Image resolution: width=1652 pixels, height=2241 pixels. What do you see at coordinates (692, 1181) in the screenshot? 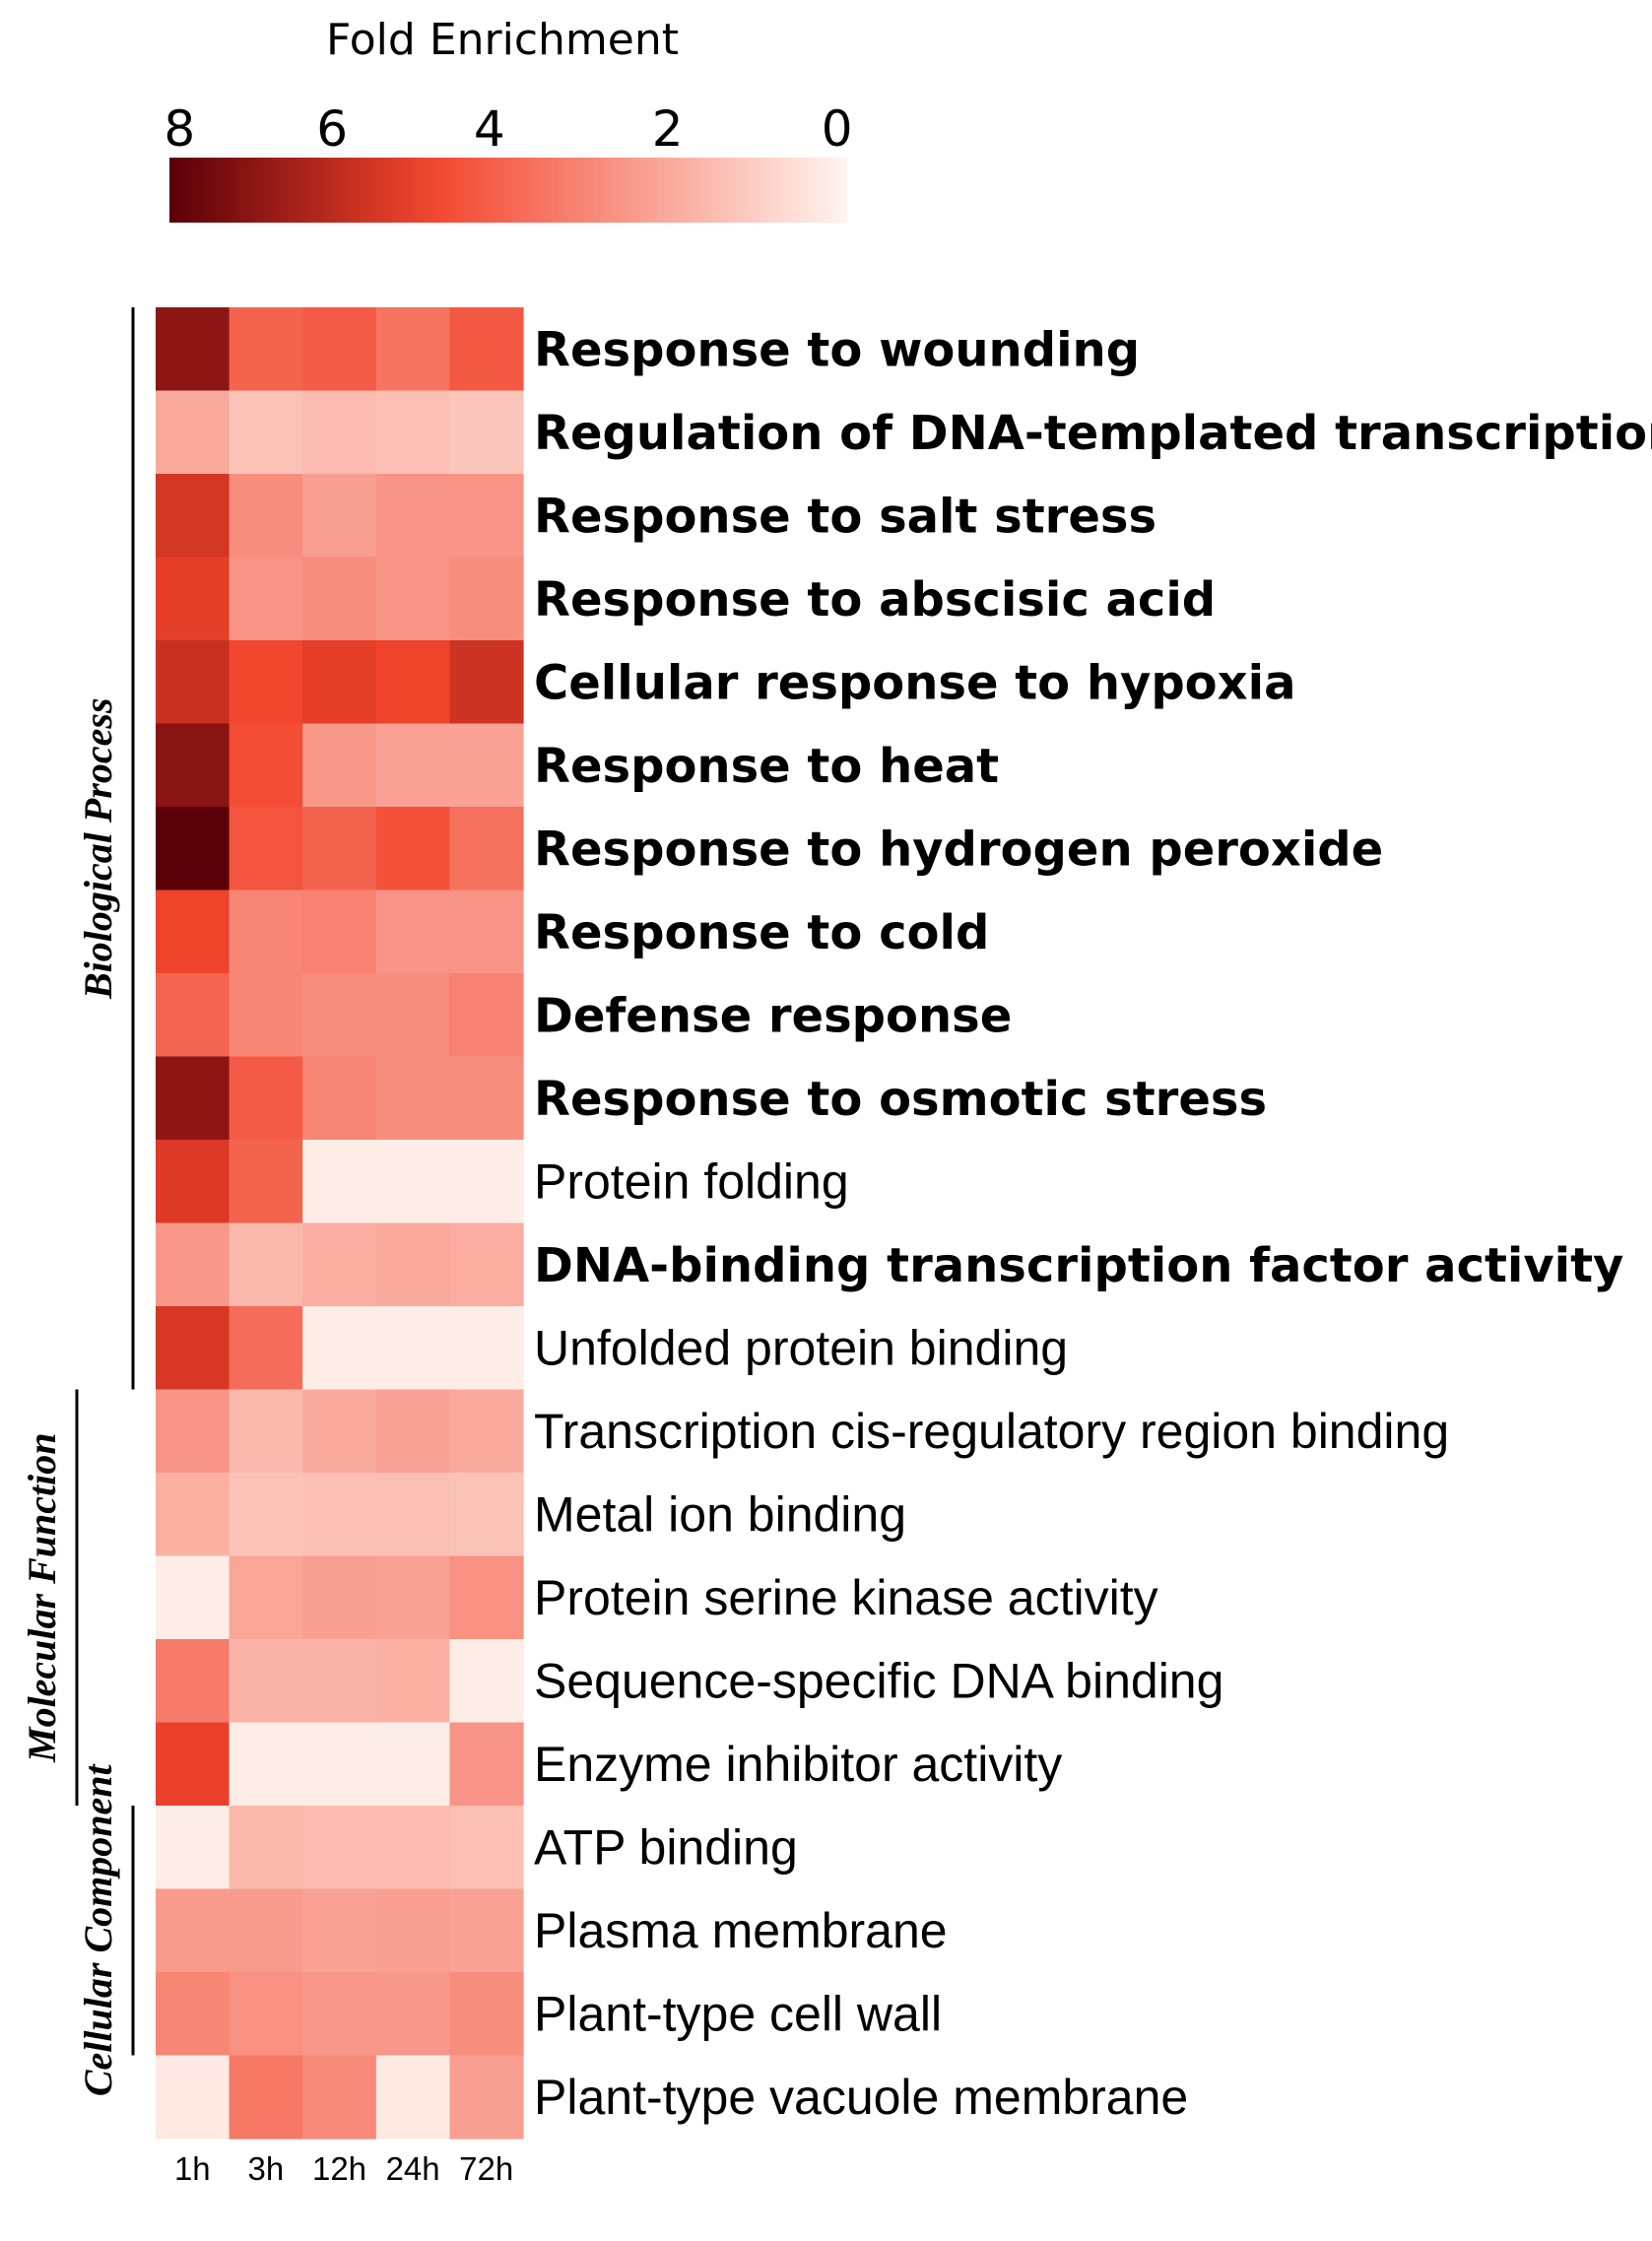
I see `row-label: Protein folding` at bounding box center [692, 1181].